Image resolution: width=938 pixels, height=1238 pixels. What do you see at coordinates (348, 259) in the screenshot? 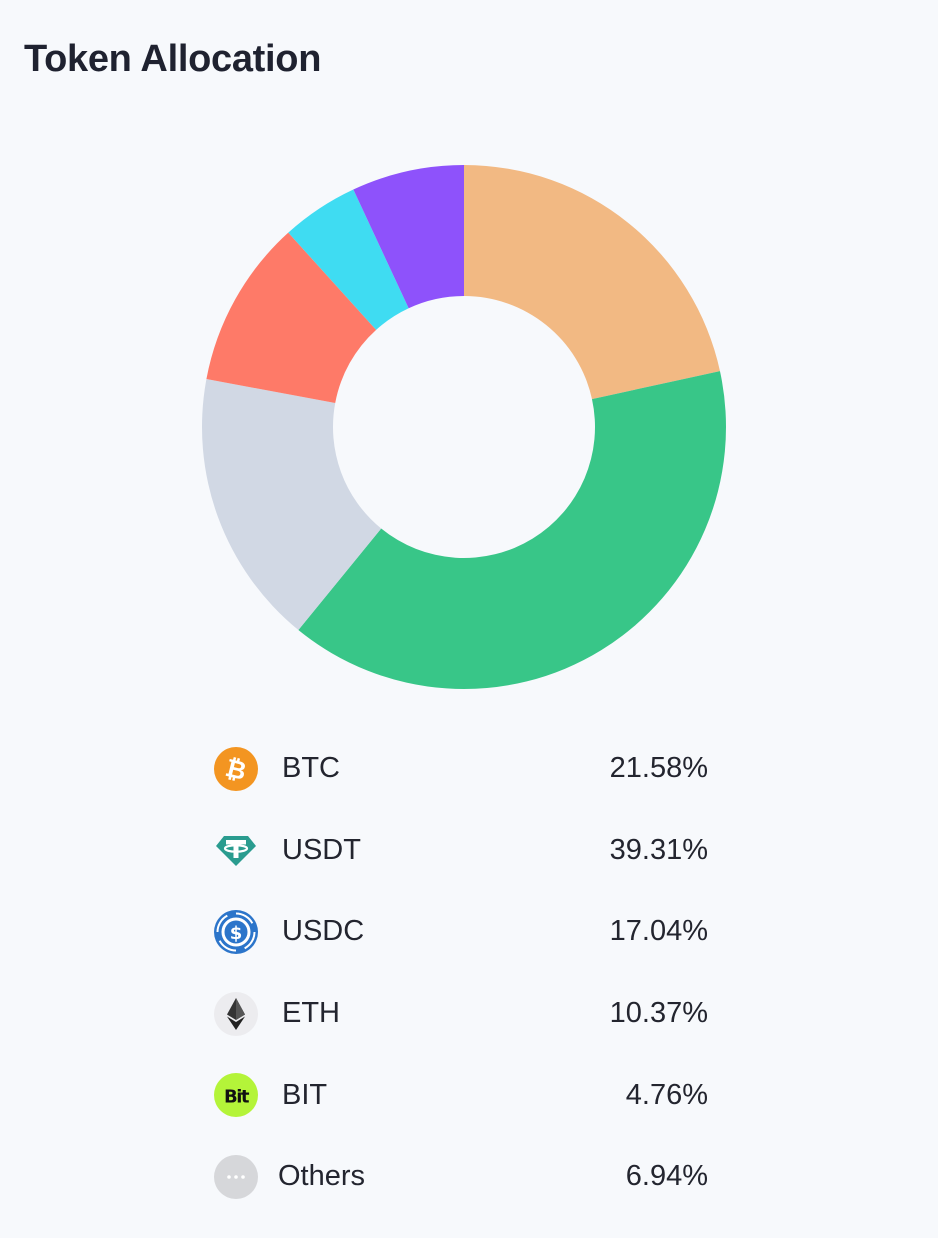
I see `slice-bit` at bounding box center [348, 259].